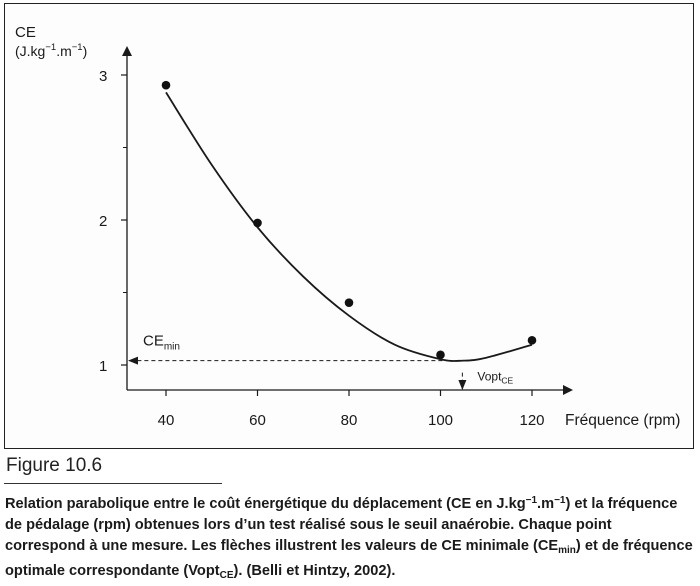 Image resolution: width=700 pixels, height=586 pixels. What do you see at coordinates (349, 420) in the screenshot?
I see `x-tick-label: 80` at bounding box center [349, 420].